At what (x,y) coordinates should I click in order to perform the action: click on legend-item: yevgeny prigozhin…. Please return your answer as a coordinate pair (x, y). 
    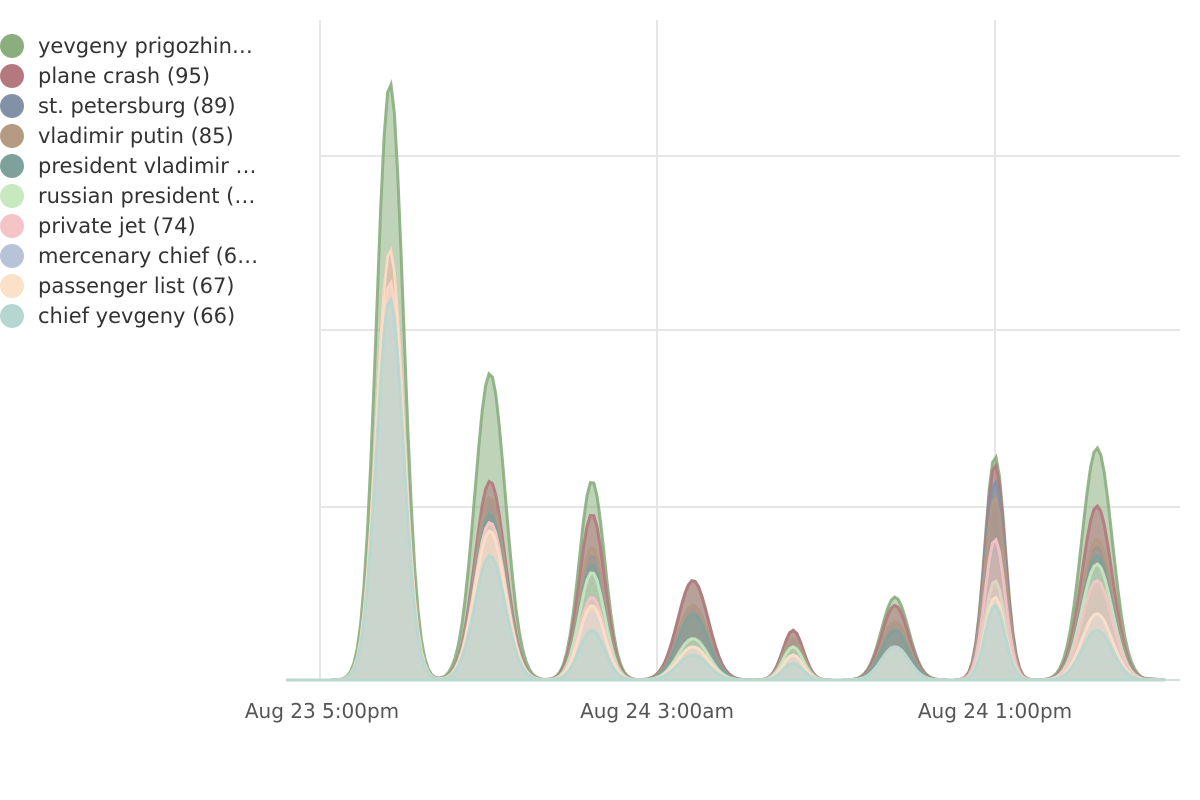
    Looking at the image, I should click on (145, 46).